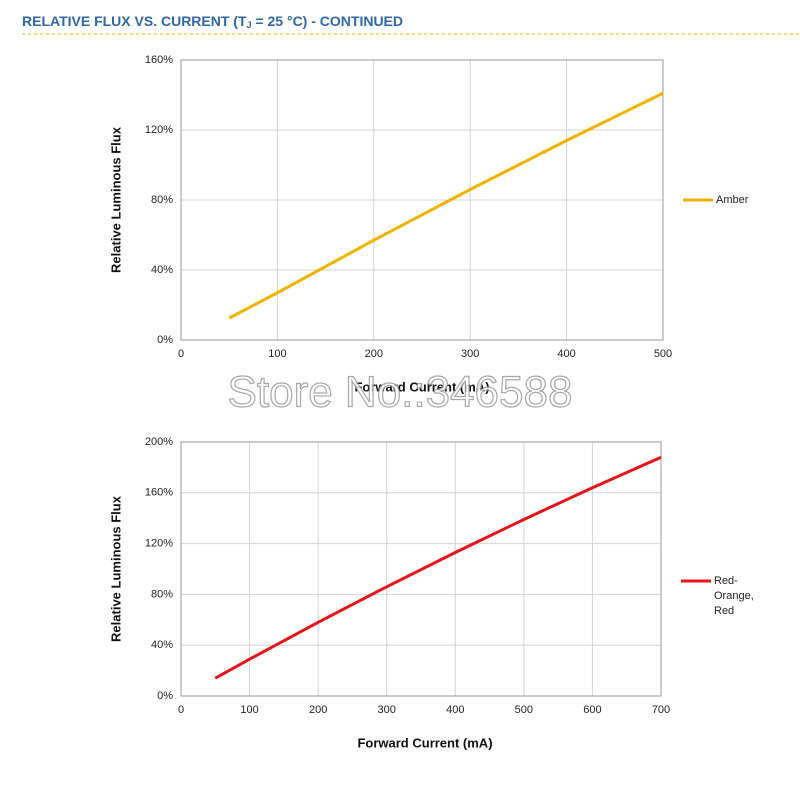 The image size is (800, 789). What do you see at coordinates (732, 200) in the screenshot?
I see `legend-label: Amber` at bounding box center [732, 200].